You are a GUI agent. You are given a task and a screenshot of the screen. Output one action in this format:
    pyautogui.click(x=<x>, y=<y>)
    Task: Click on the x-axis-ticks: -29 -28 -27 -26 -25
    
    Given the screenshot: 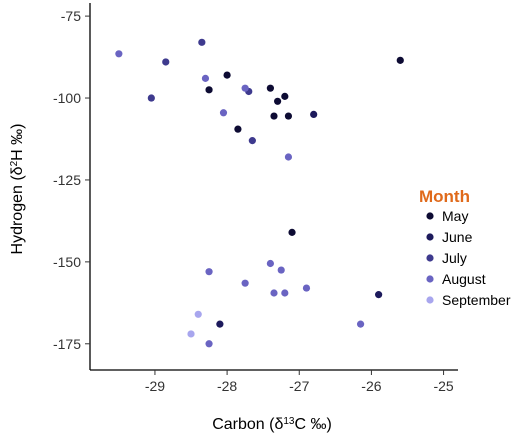 What is the action you would take?
    pyautogui.click(x=299, y=382)
    